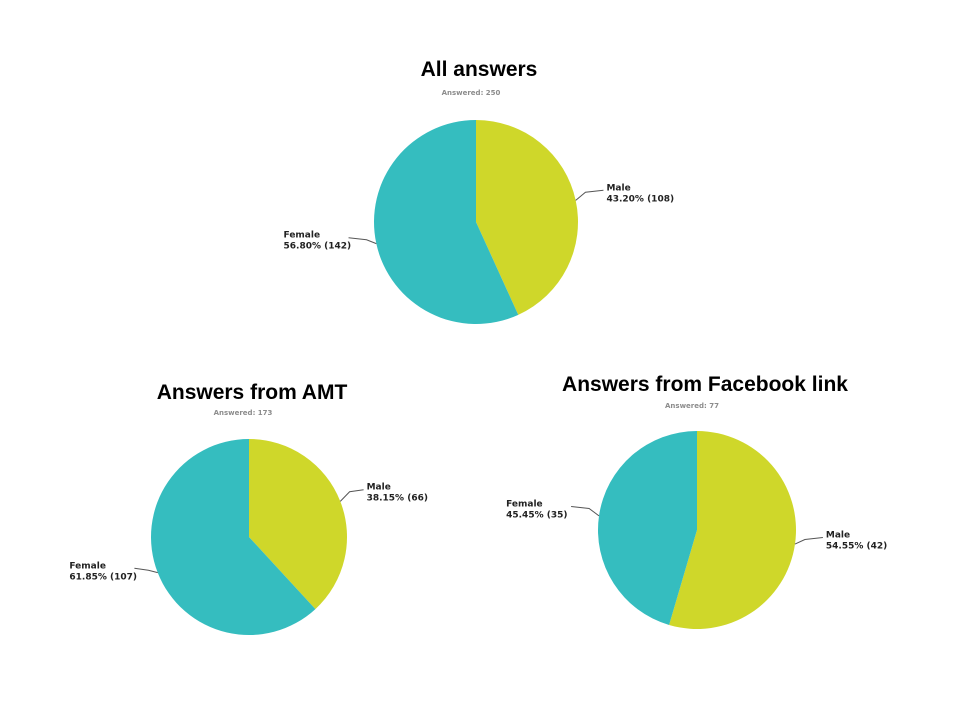 Image resolution: width=960 pixels, height=720 pixels. What do you see at coordinates (471, 93) in the screenshot?
I see `chart-subtitle: Answered: 250` at bounding box center [471, 93].